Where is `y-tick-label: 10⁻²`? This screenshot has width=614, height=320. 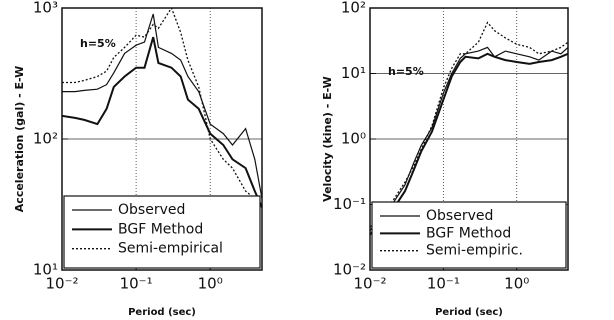
y-tick-label: 10⁻² is located at coordinates (349, 270).